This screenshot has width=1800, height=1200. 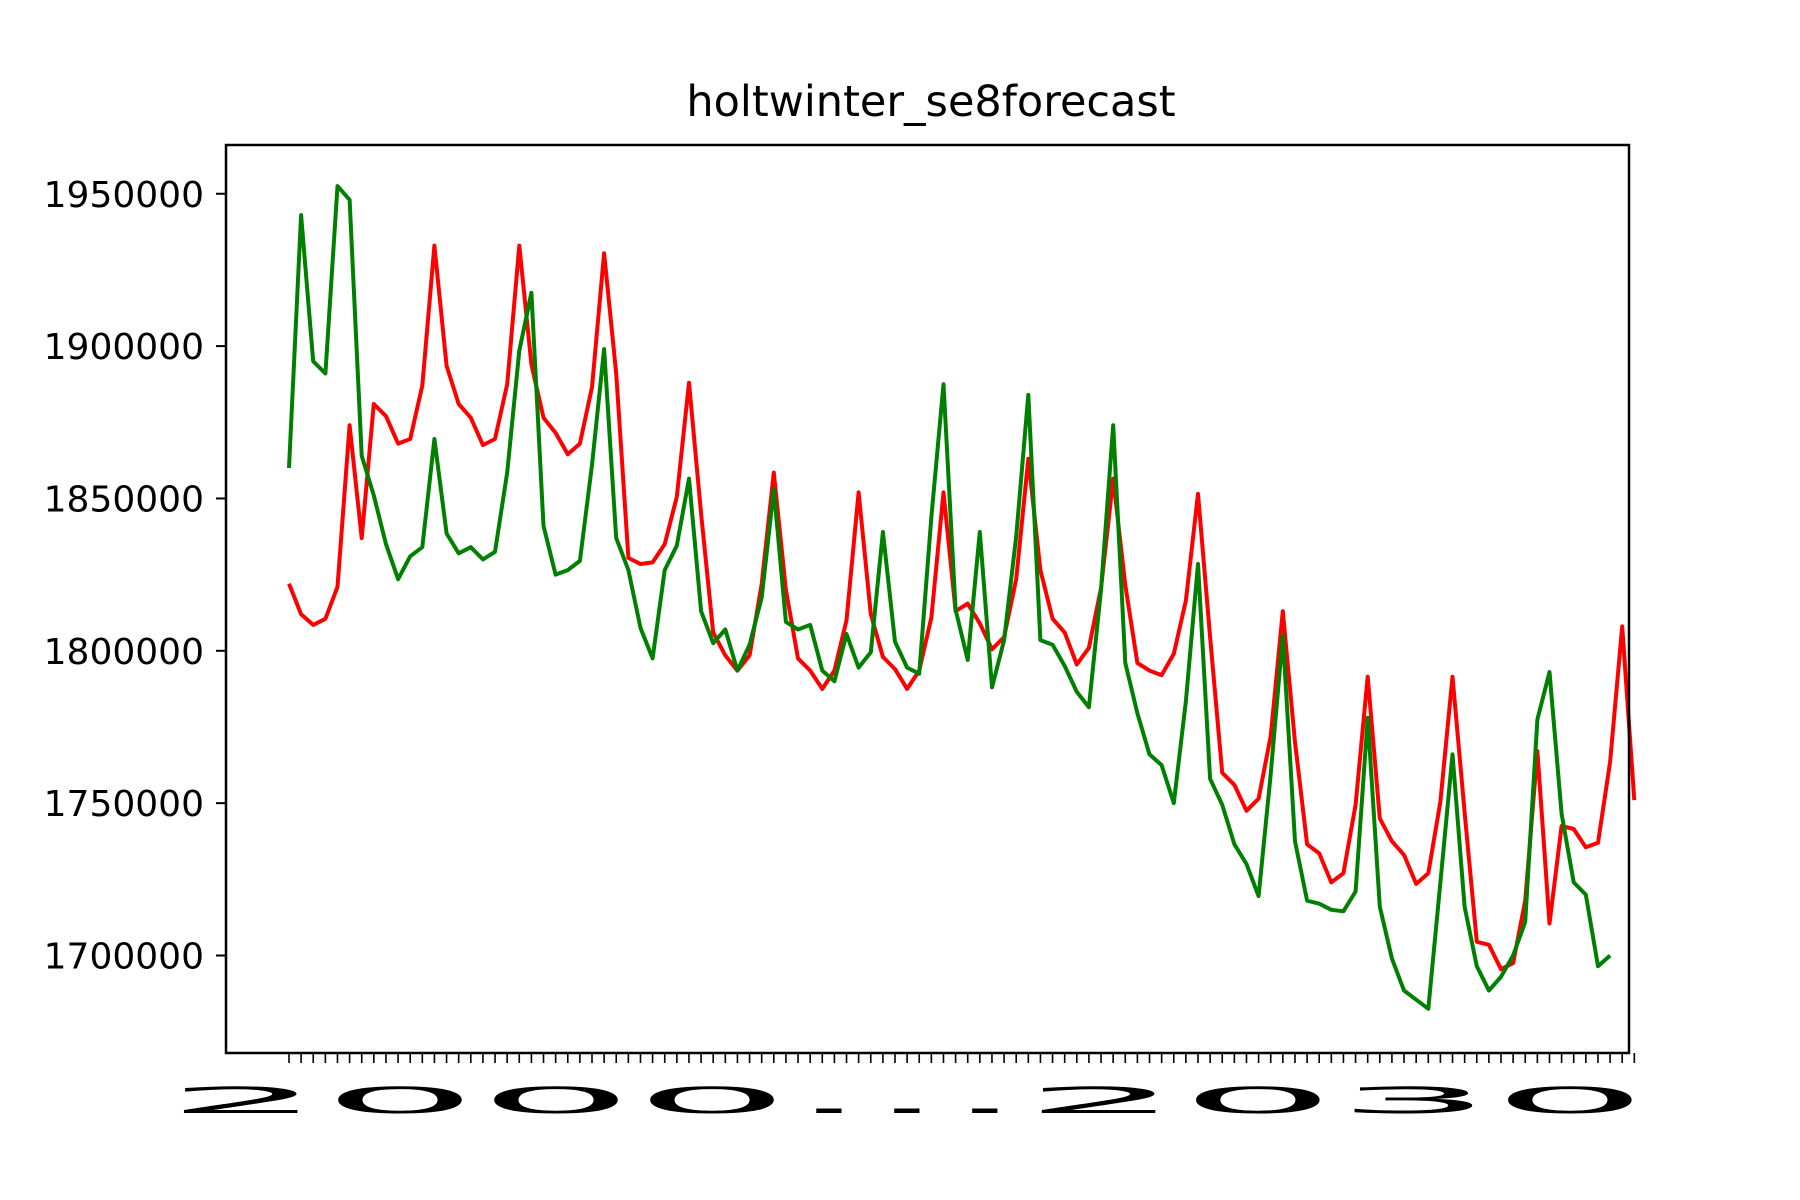 What do you see at coordinates (930, 102) in the screenshot?
I see `chart-title: holtwinter_se8forecast` at bounding box center [930, 102].